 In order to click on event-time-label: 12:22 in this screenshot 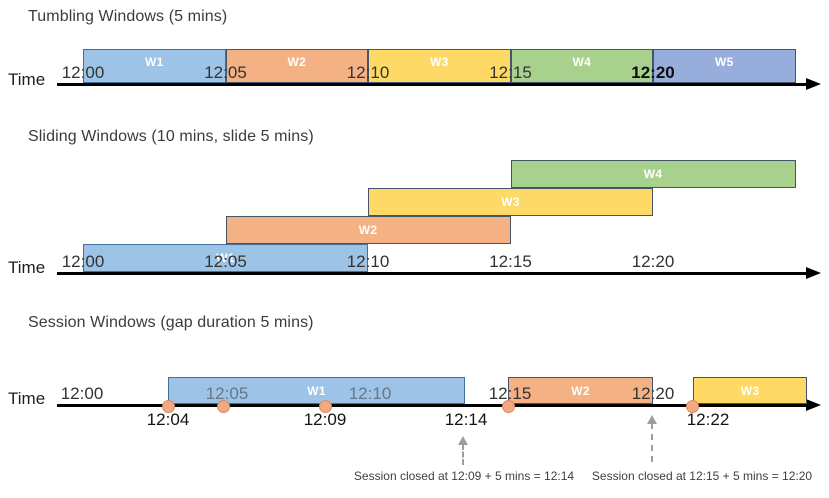, I will do `click(708, 419)`.